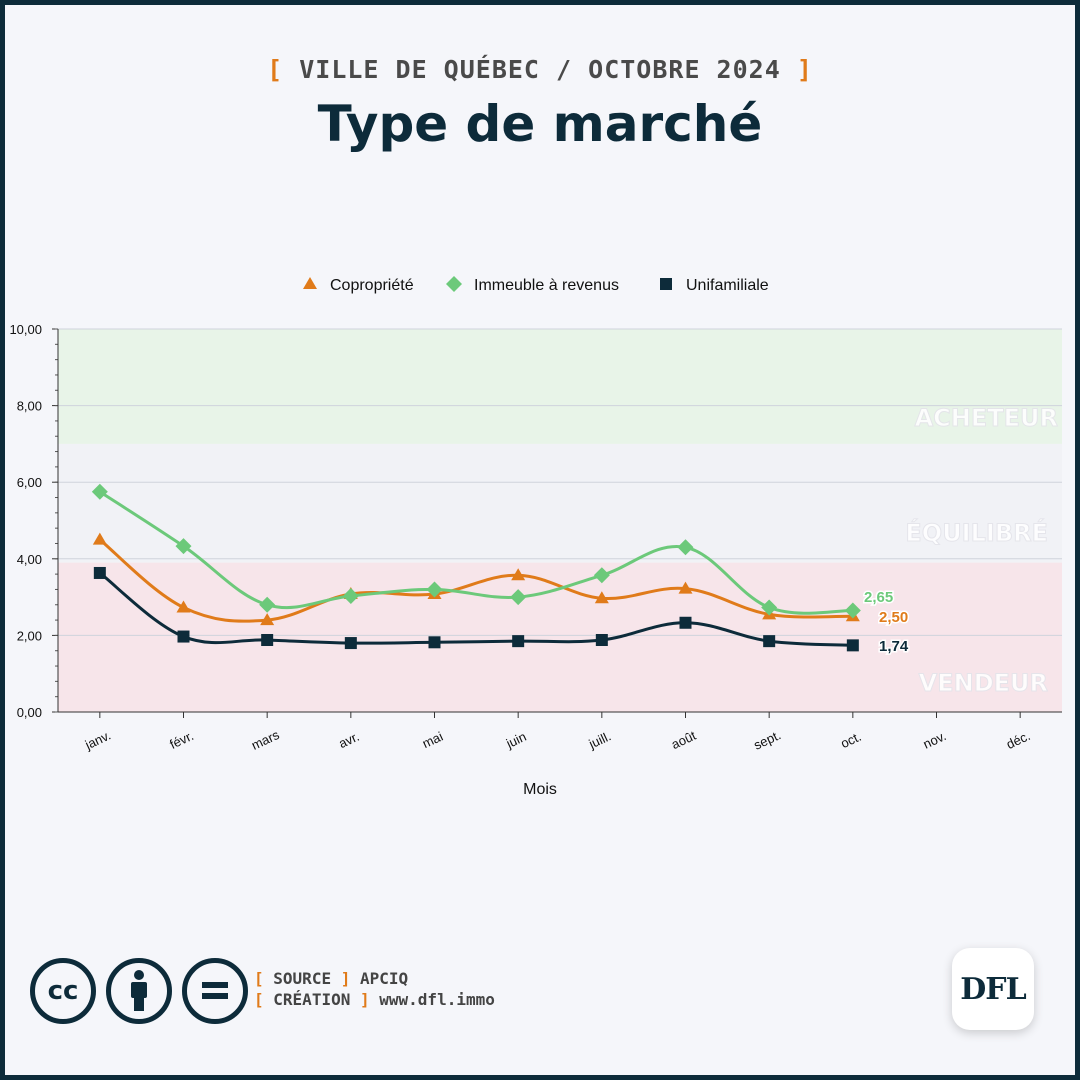 This screenshot has height=1080, width=1080. What do you see at coordinates (29, 712) in the screenshot?
I see `y-tick-label-0: 0,00` at bounding box center [29, 712].